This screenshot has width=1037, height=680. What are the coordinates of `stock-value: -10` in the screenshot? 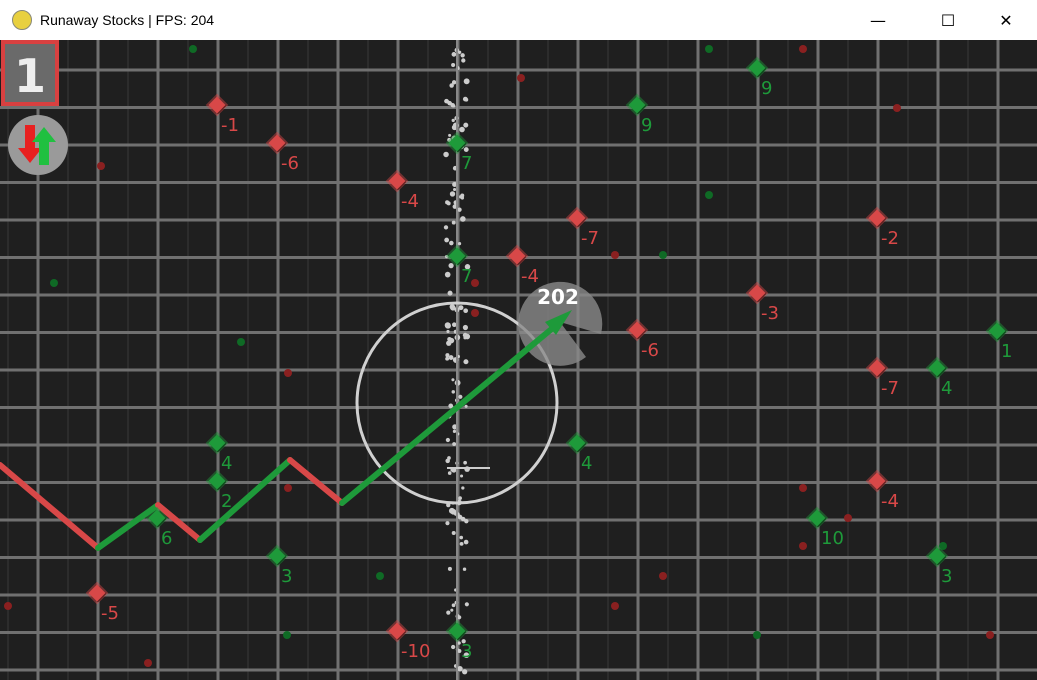 It's located at (415, 651).